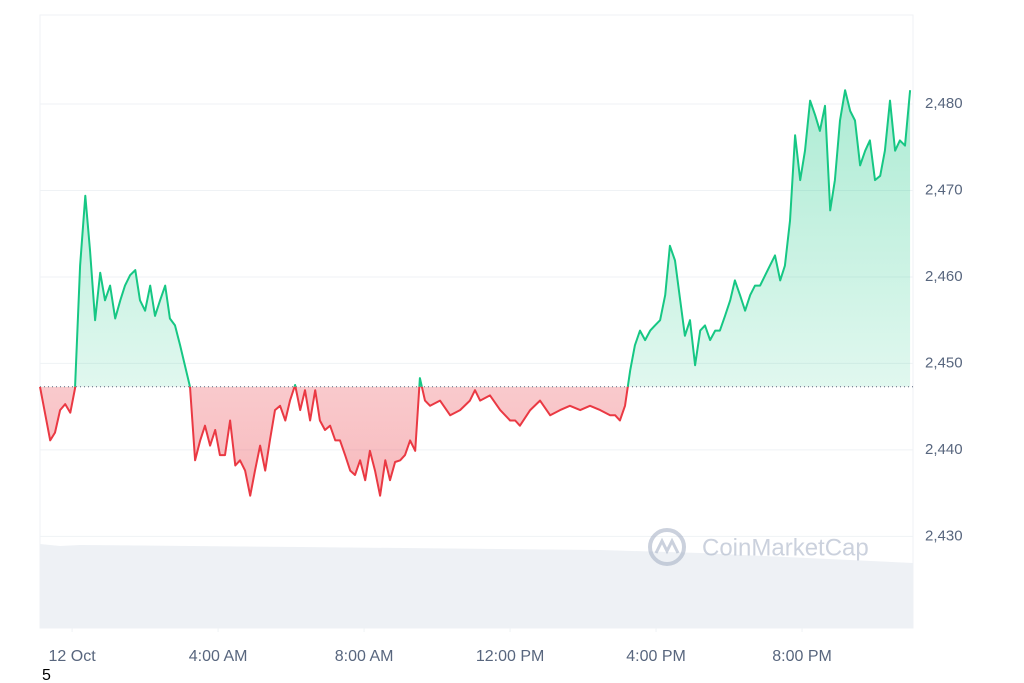 The image size is (1024, 683). I want to click on price-line-down, so click(334, 441).